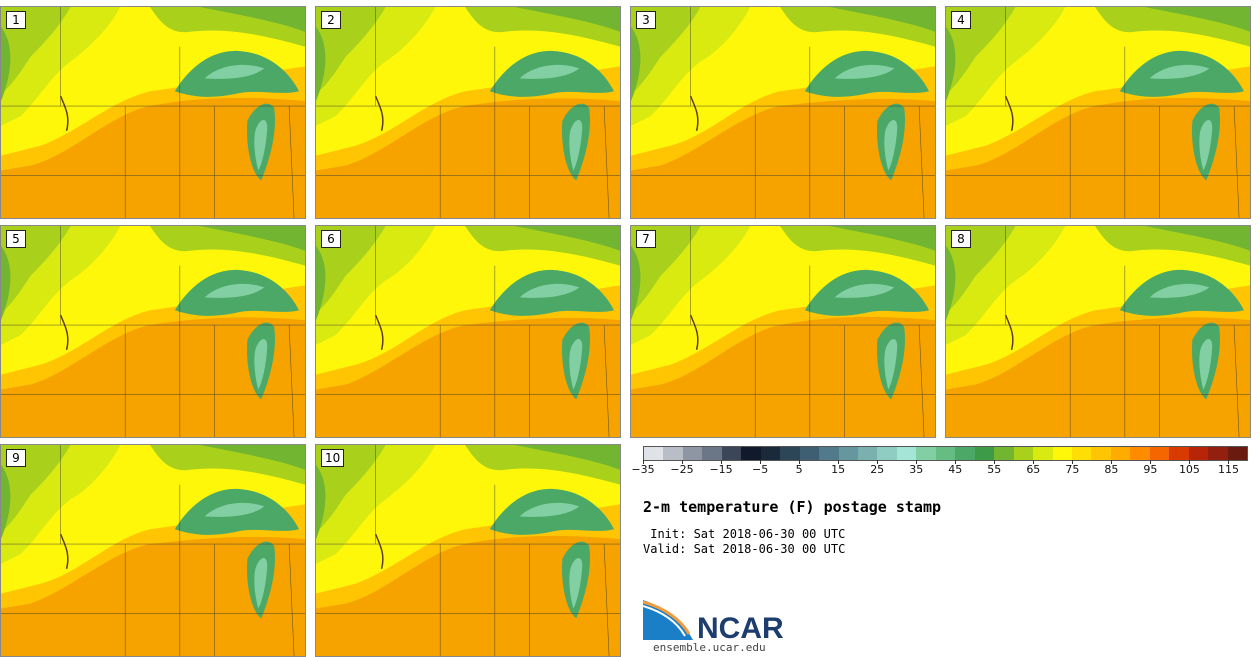 The height and width of the screenshot is (657, 1260). I want to click on colorbar-tick-label: −25, so click(682, 469).